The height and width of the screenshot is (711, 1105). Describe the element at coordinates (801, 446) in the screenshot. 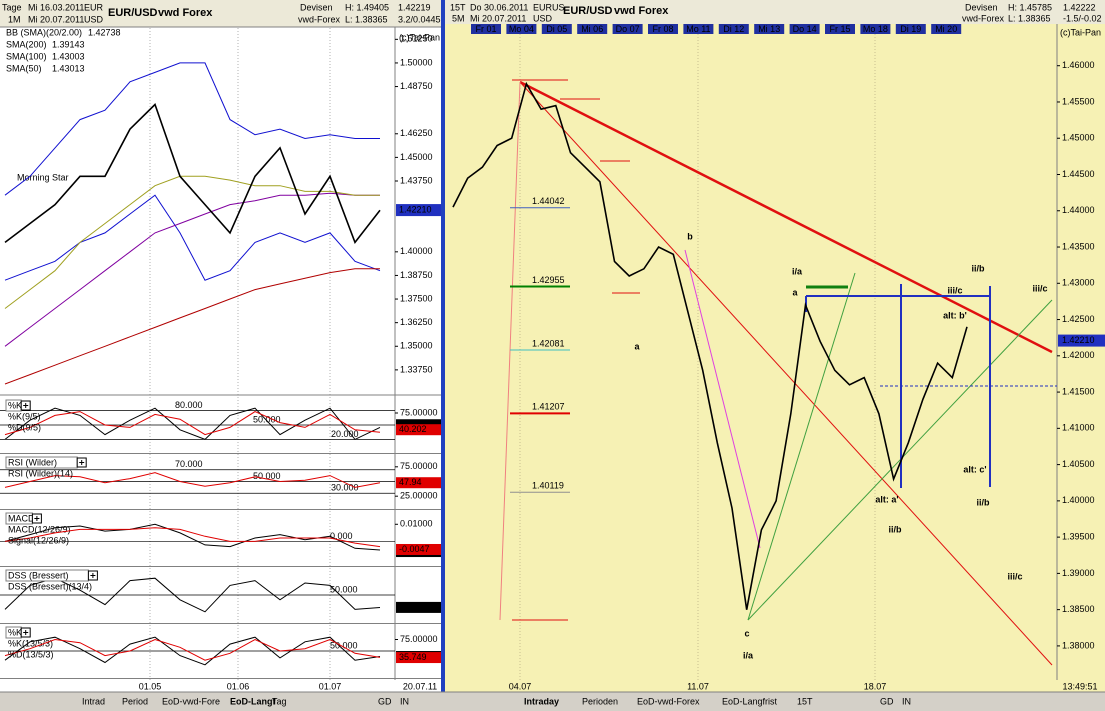

I see `trend-line` at that location.